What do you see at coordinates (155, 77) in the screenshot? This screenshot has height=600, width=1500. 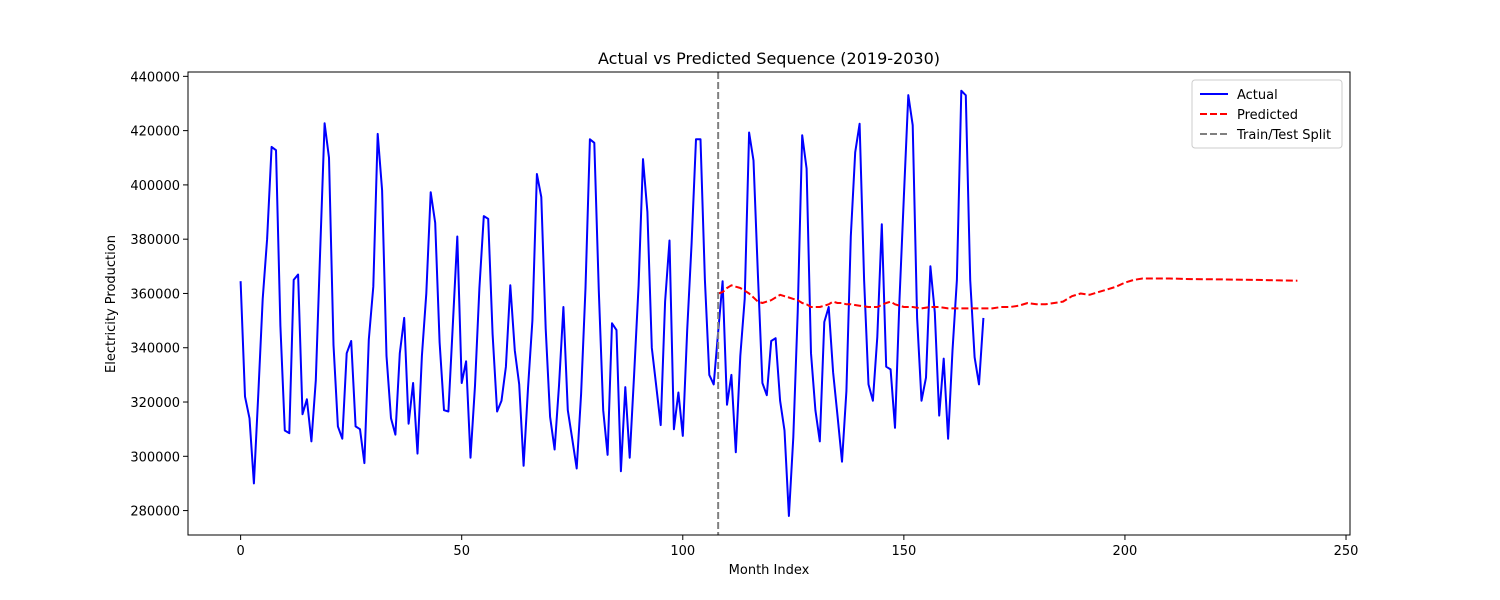 I see `y-tick-label: 440000` at bounding box center [155, 77].